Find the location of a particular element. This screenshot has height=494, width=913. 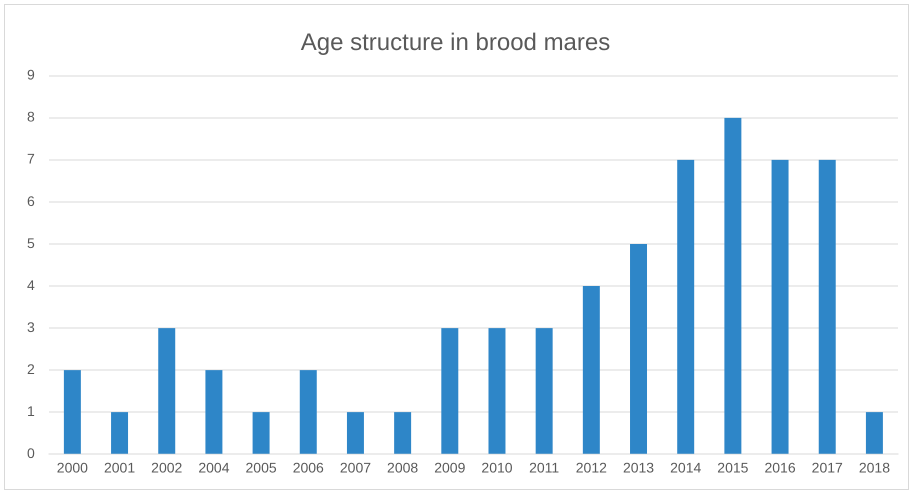

chart-title: Age structure in brood mares is located at coordinates (455, 42).